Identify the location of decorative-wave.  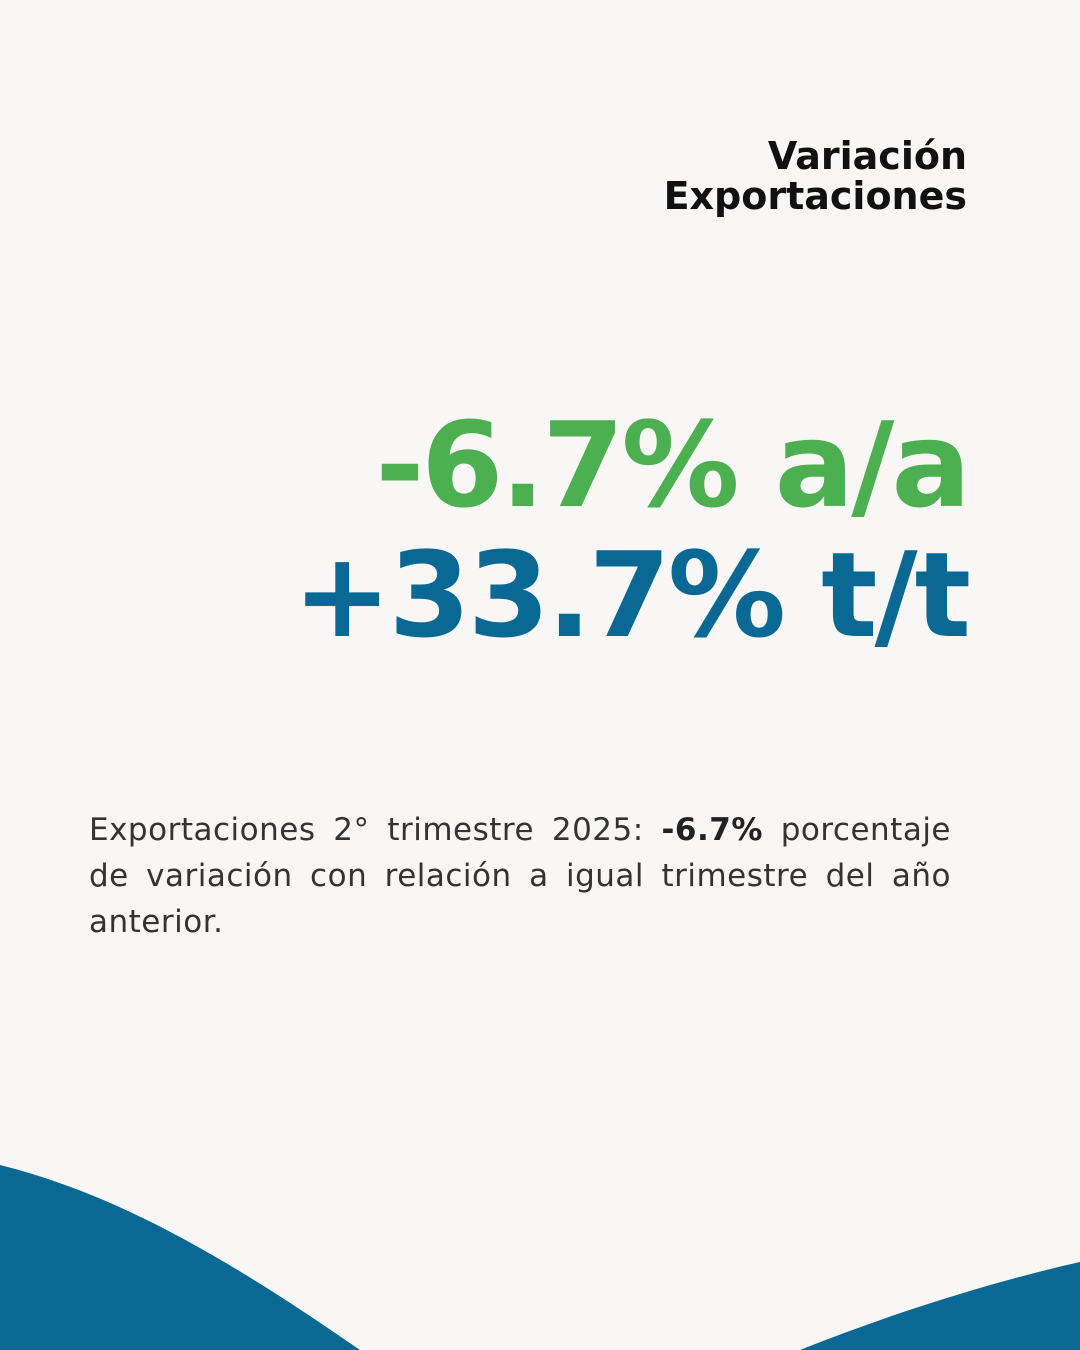
(540, 1257).